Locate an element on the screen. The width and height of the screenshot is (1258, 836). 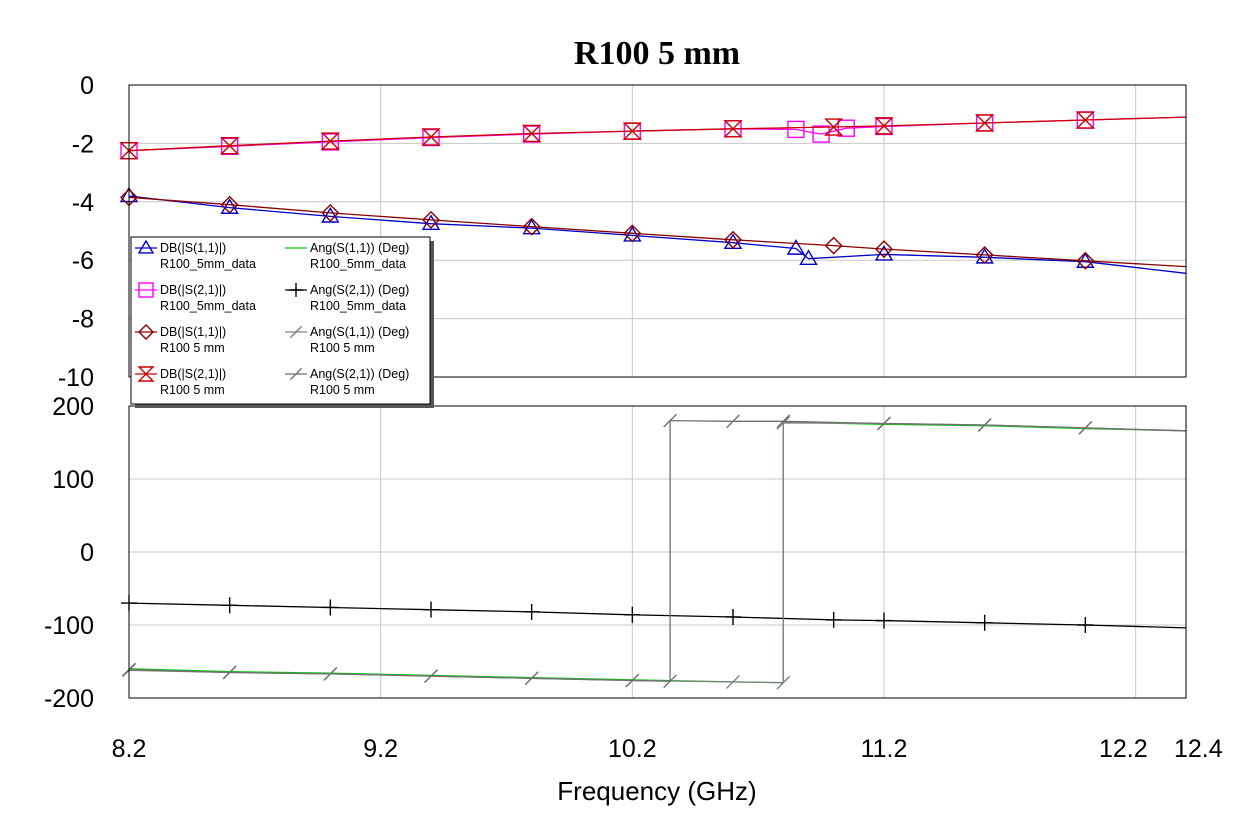
x-tick-label: 12.2 is located at coordinates (1123, 749).